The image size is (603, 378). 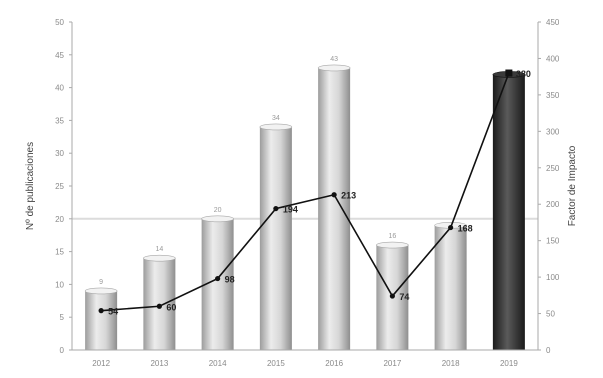 What do you see at coordinates (59, 284) in the screenshot?
I see `y-tick-label: 10` at bounding box center [59, 284].